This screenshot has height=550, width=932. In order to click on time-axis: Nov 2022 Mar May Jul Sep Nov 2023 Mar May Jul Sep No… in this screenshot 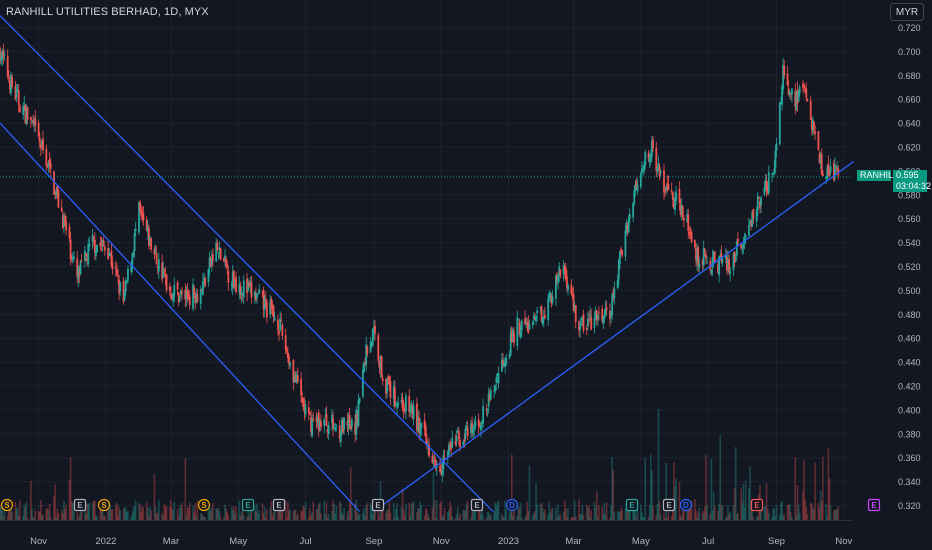, I will do `click(426, 534)`.